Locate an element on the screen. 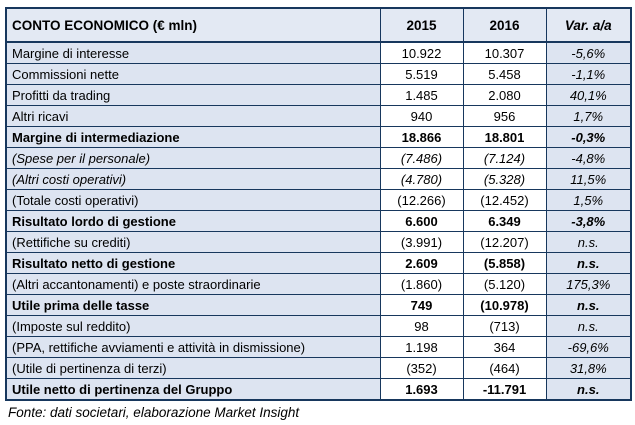 This screenshot has width=635, height=425. value-var-yoy: 1,7% is located at coordinates (588, 116).